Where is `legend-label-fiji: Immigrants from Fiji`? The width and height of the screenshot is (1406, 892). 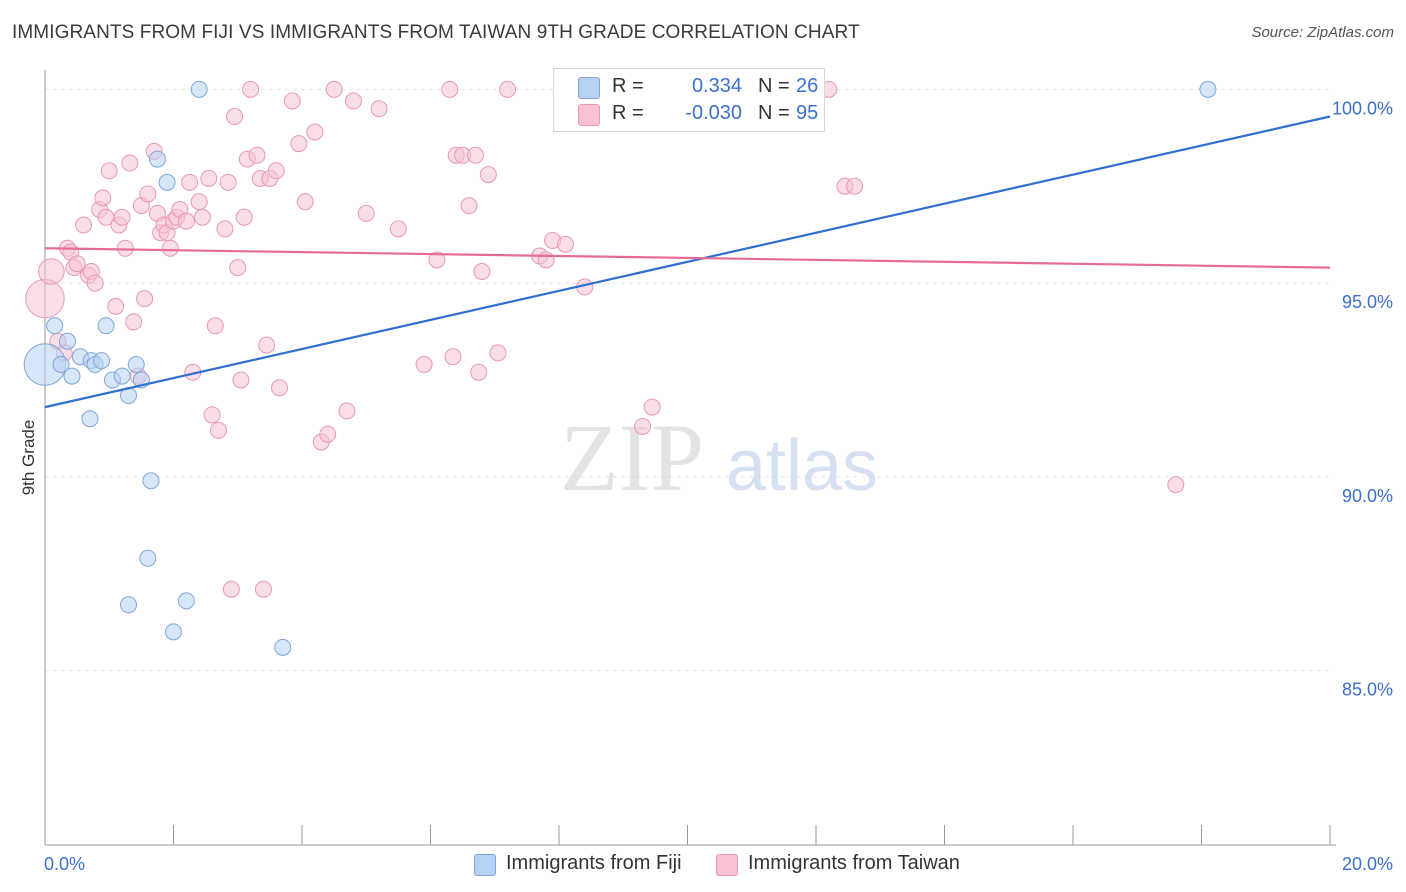
legend-label-fiji: Immigrants from Fiji is located at coordinates (594, 863).